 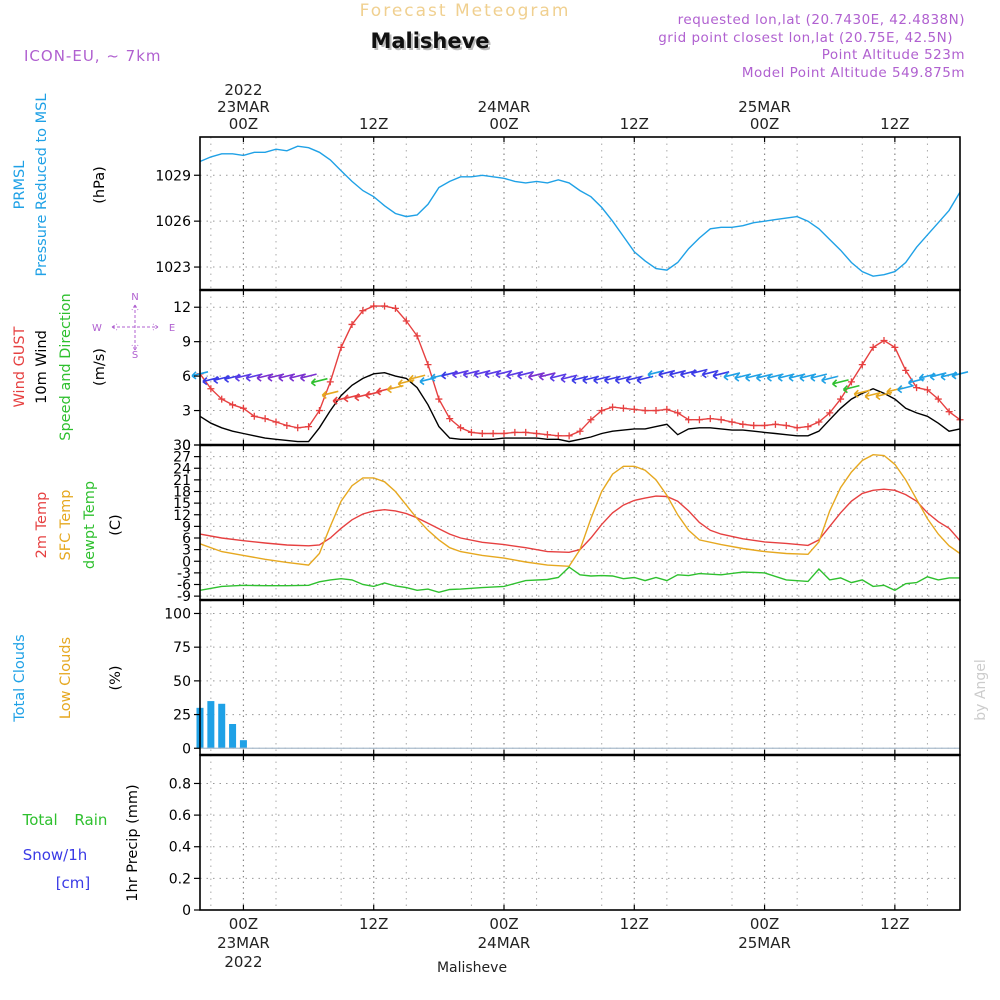 What do you see at coordinates (90, 525) in the screenshot?
I see `temp-axis-label: dewpt Temp` at bounding box center [90, 525].